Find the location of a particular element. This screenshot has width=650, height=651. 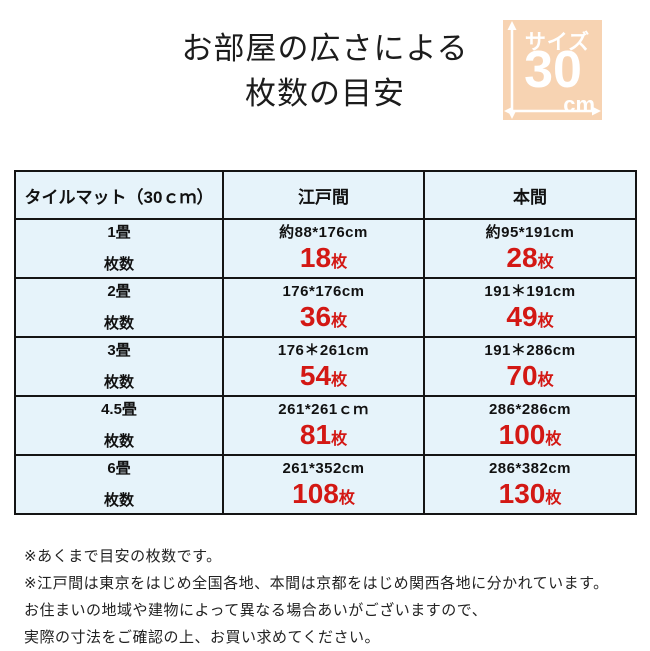

size-badge-label: サイズ is located at coordinates (557, 42).